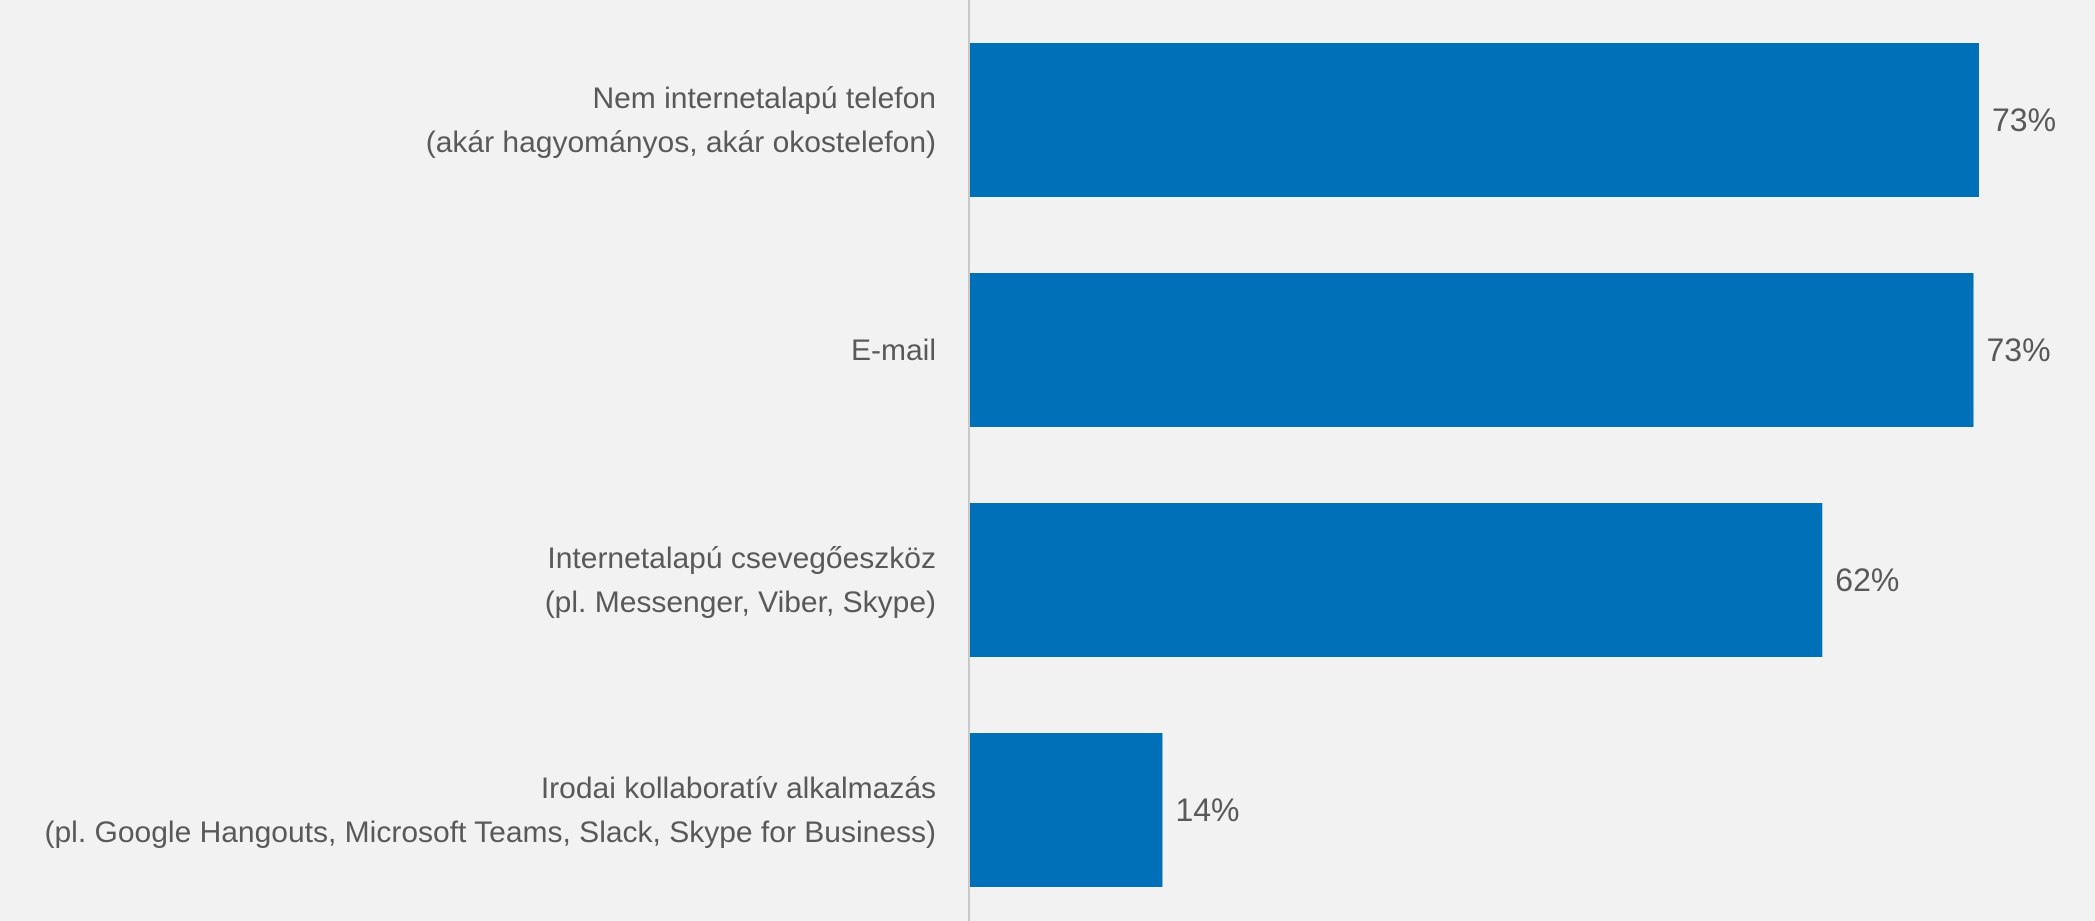 Image resolution: width=2095 pixels, height=921 pixels. Describe the element at coordinates (2024, 120) in the screenshot. I see `data-label-1: 73%` at that location.